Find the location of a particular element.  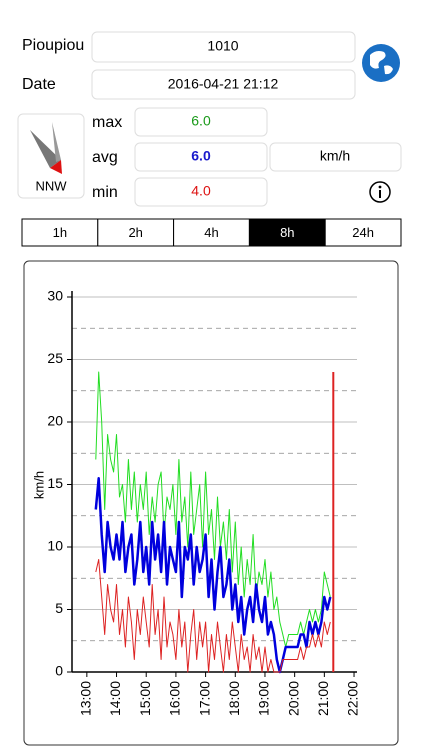

min-field is located at coordinates (201, 192).